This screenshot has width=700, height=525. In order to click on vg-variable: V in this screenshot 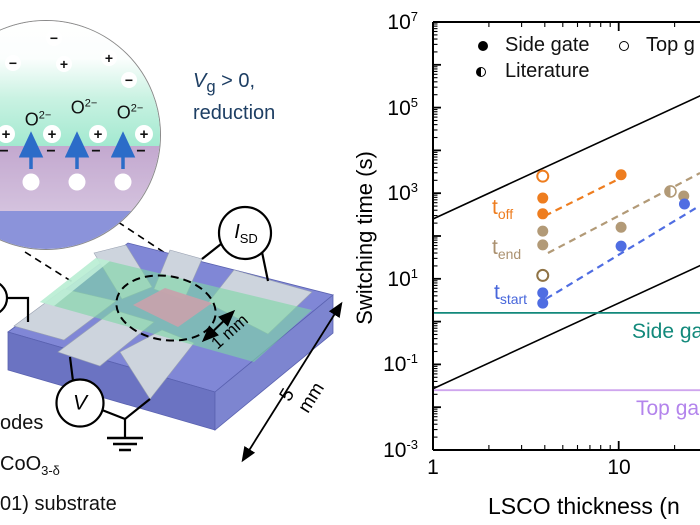, I will do `click(200, 81)`.